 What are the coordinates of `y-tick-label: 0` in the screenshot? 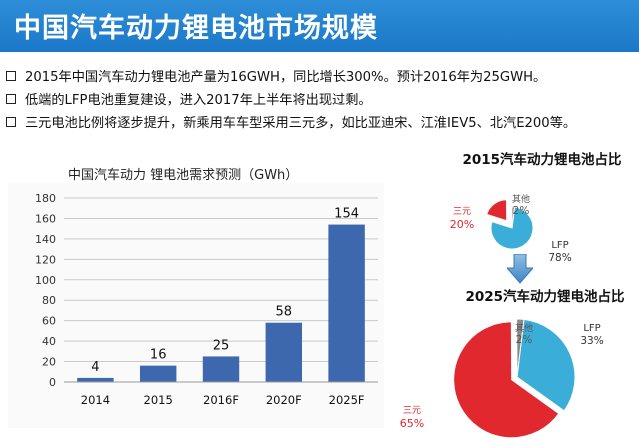 It's located at (52, 382).